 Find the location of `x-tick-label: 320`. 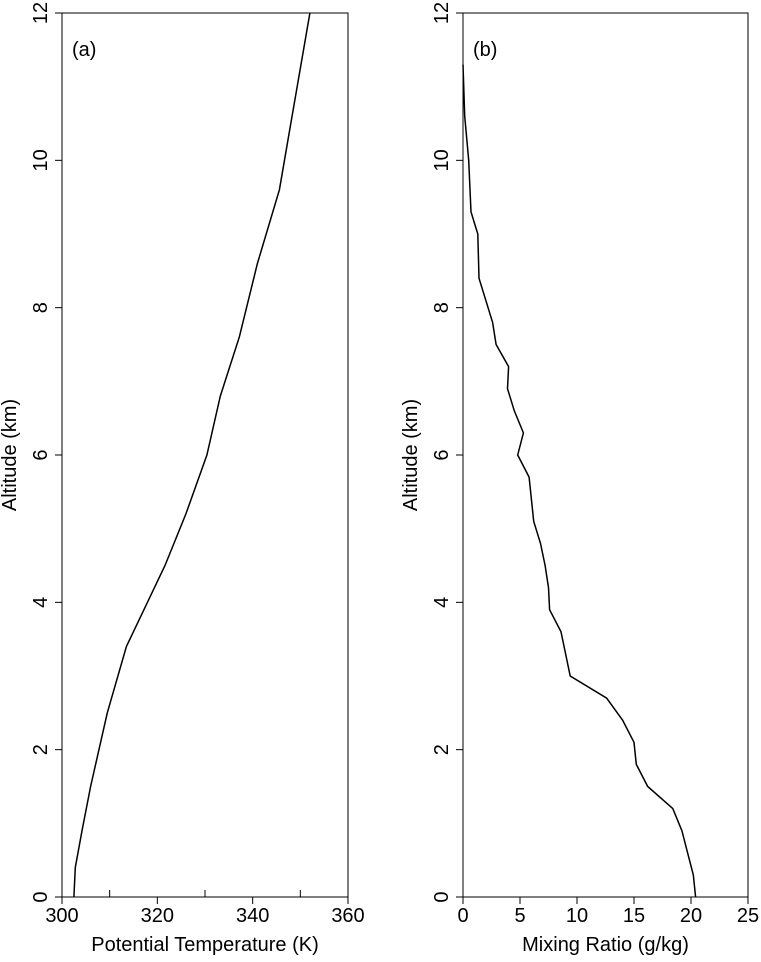

x-tick-label: 320 is located at coordinates (157, 916).